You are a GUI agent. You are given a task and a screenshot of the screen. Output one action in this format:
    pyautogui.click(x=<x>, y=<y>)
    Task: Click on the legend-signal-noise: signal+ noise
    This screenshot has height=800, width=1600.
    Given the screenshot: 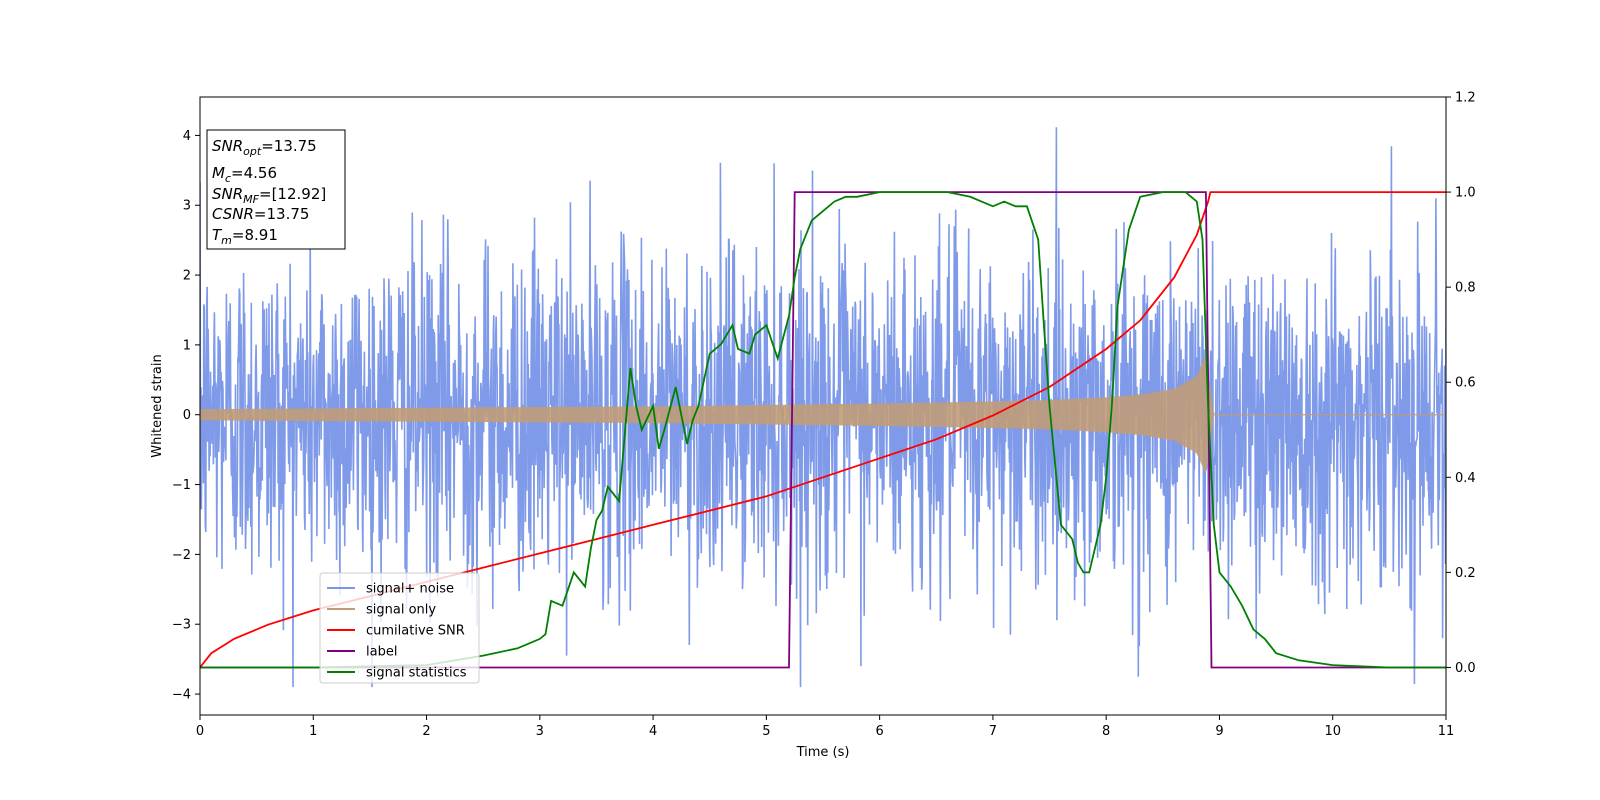 What is the action you would take?
    pyautogui.click(x=410, y=589)
    